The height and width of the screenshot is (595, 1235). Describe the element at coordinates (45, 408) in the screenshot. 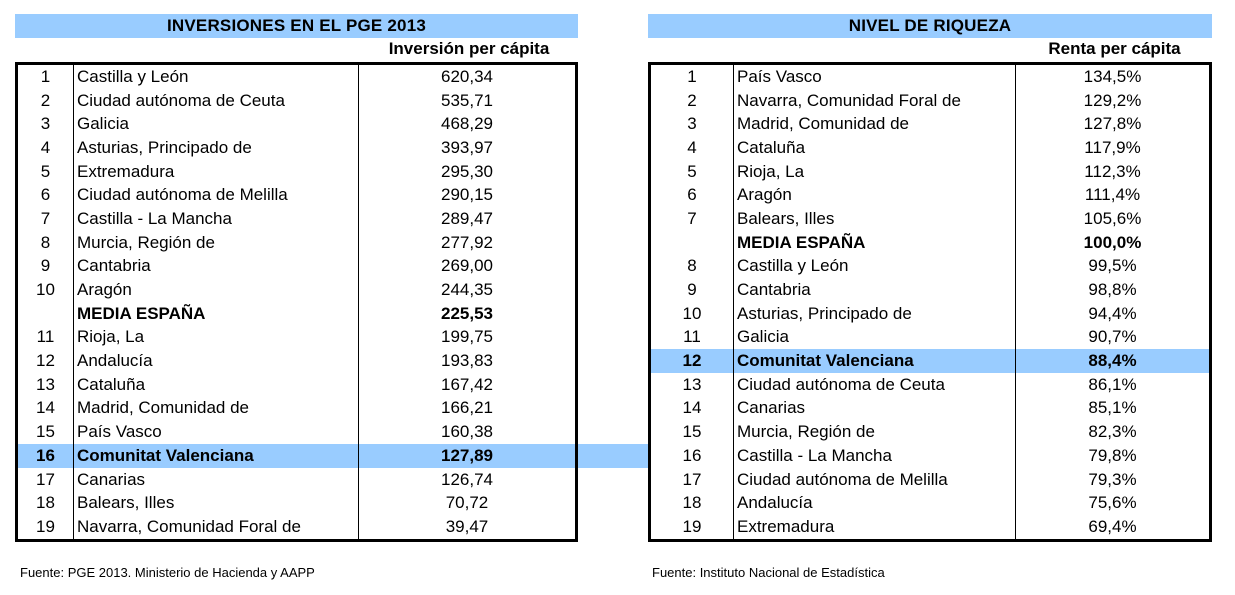

I see `inversion-cell-rank: 14` at that location.